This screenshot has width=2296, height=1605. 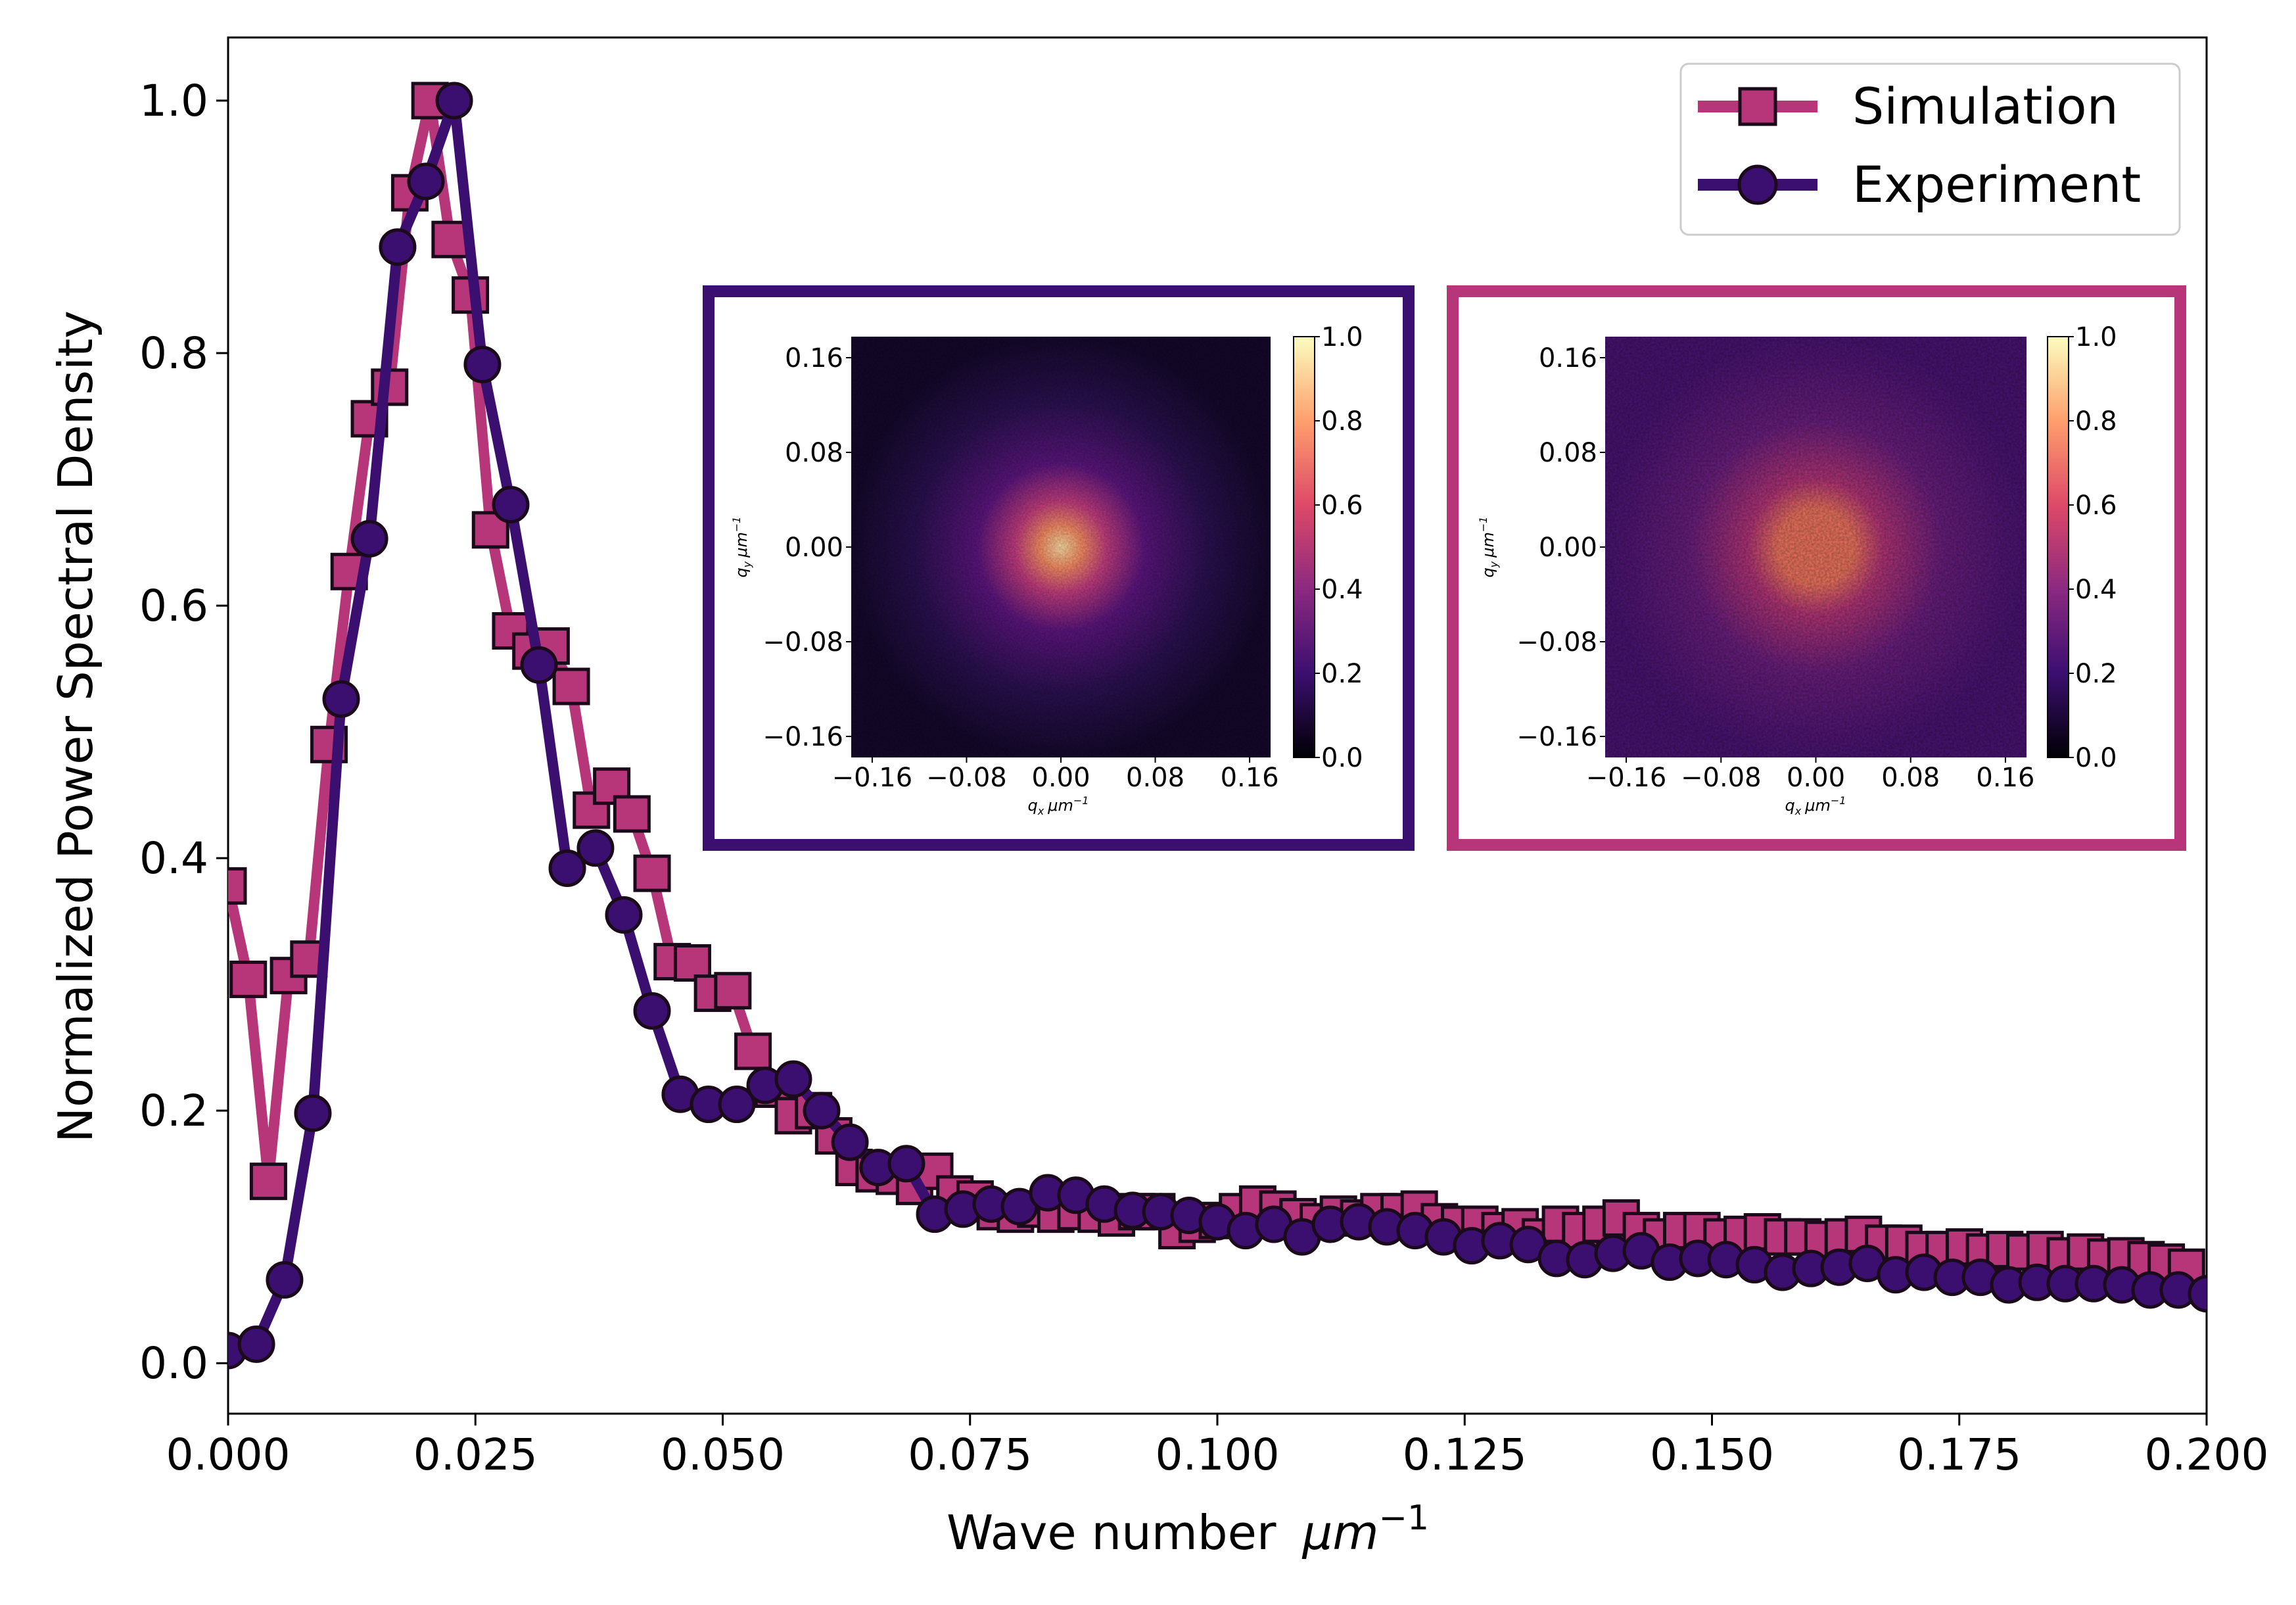 What do you see at coordinates (1985, 106) in the screenshot?
I see `legend-sim-label: Simulation` at bounding box center [1985, 106].